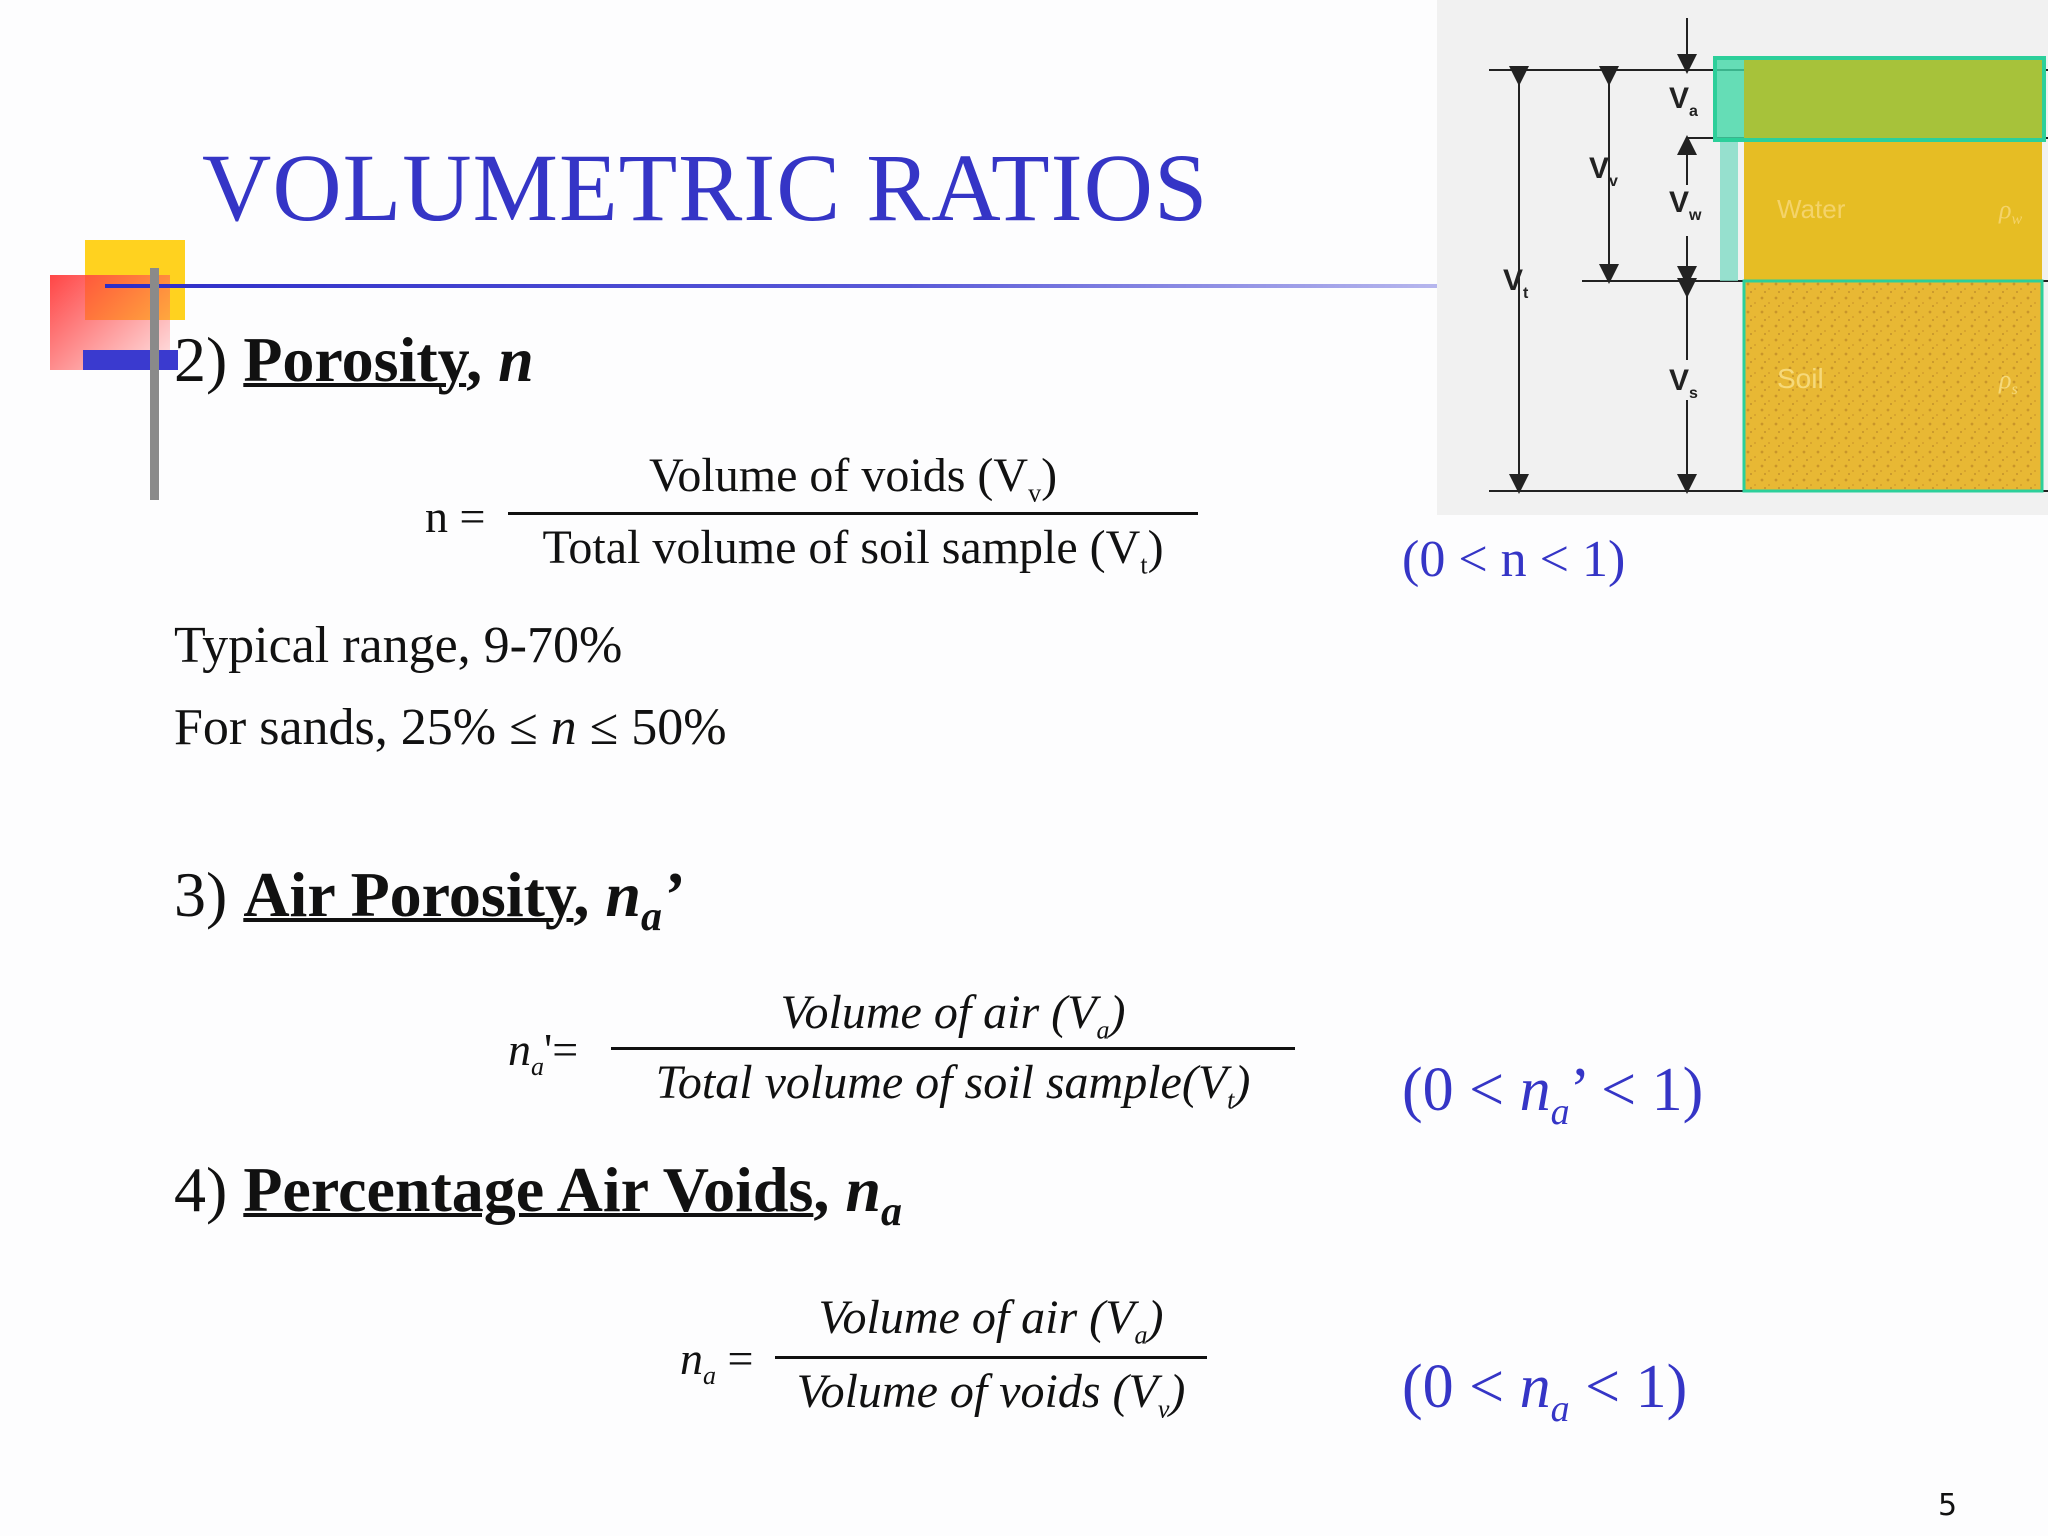 The image size is (2048, 1536). Describe the element at coordinates (853, 478) in the screenshot. I see `porosity-numerator: Volume of voids (Vv)` at that location.